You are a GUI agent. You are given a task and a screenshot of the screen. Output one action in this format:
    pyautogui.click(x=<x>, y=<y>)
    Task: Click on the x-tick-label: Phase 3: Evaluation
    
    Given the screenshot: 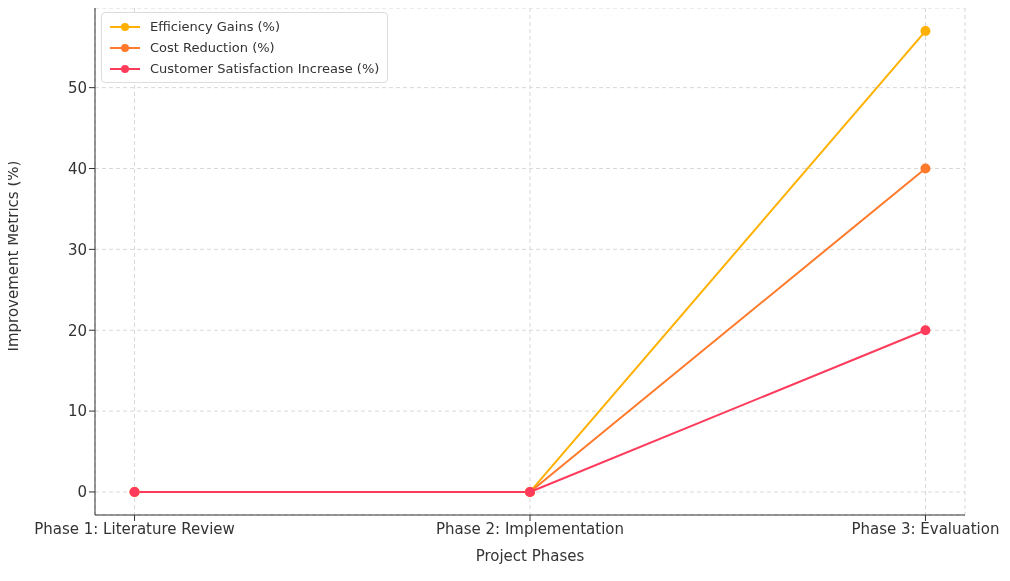 What is the action you would take?
    pyautogui.click(x=925, y=528)
    